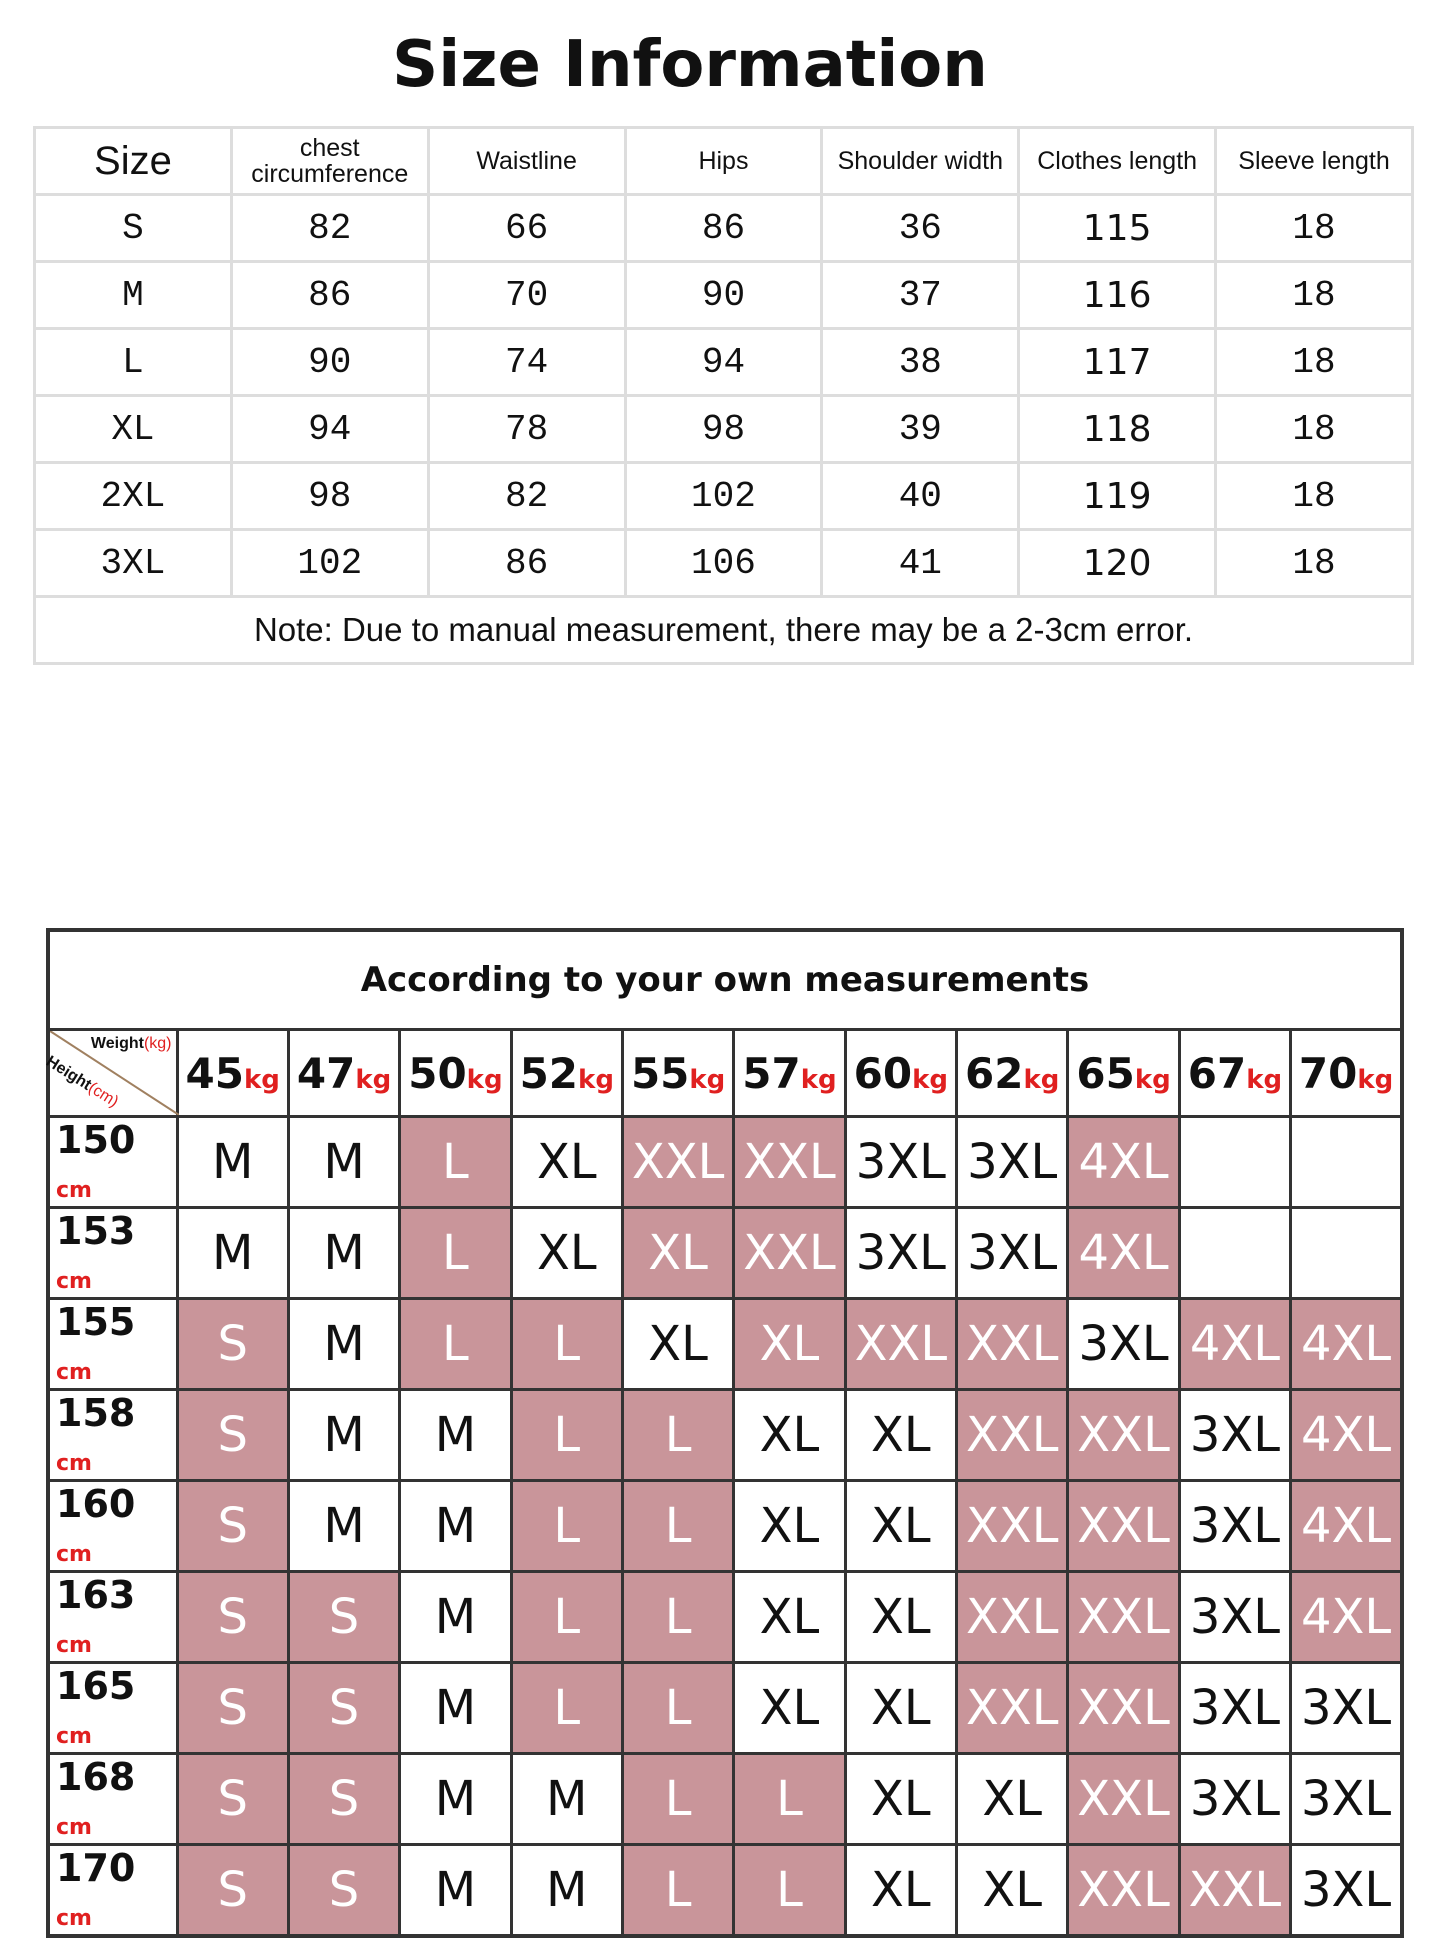 The image size is (1450, 1938). What do you see at coordinates (111, 1073) in the screenshot?
I see `corner: Weight(kg) Height(cm)` at bounding box center [111, 1073].